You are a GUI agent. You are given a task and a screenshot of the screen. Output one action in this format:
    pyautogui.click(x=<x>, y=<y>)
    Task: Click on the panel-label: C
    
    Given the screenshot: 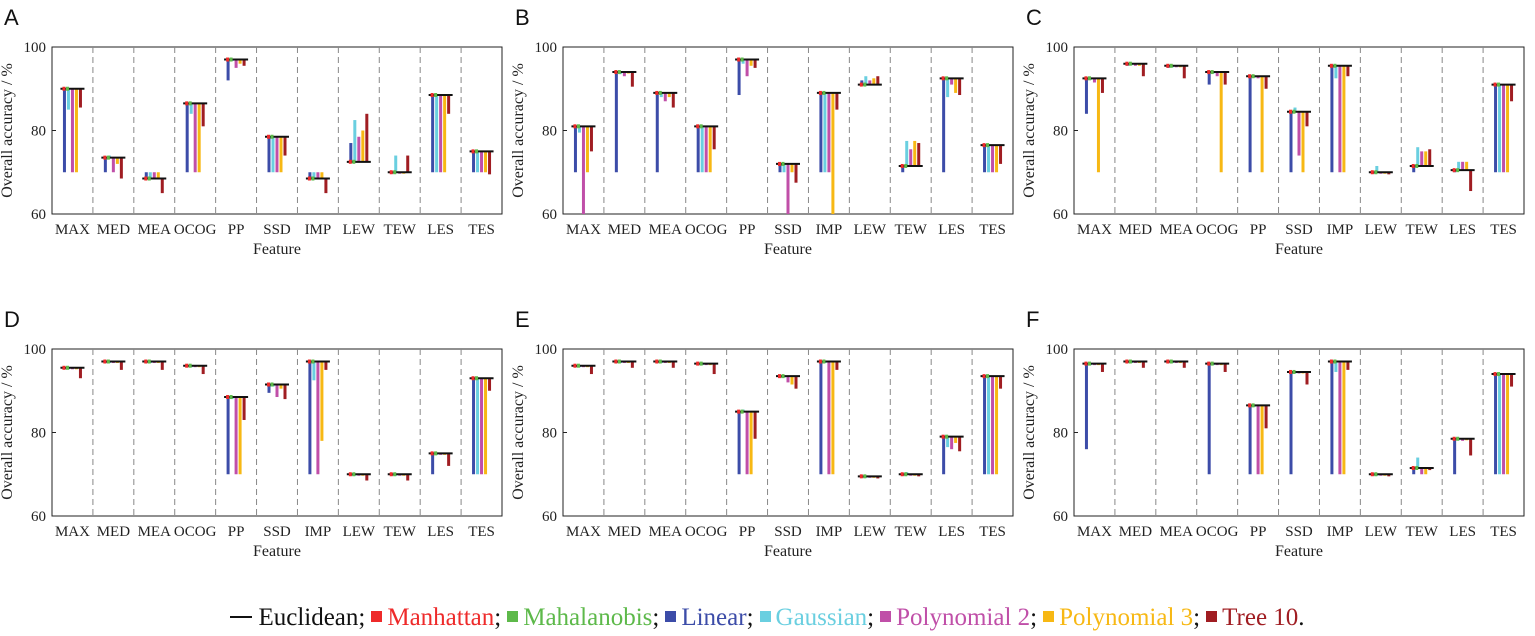 What is the action you would take?
    pyautogui.click(x=1034, y=17)
    